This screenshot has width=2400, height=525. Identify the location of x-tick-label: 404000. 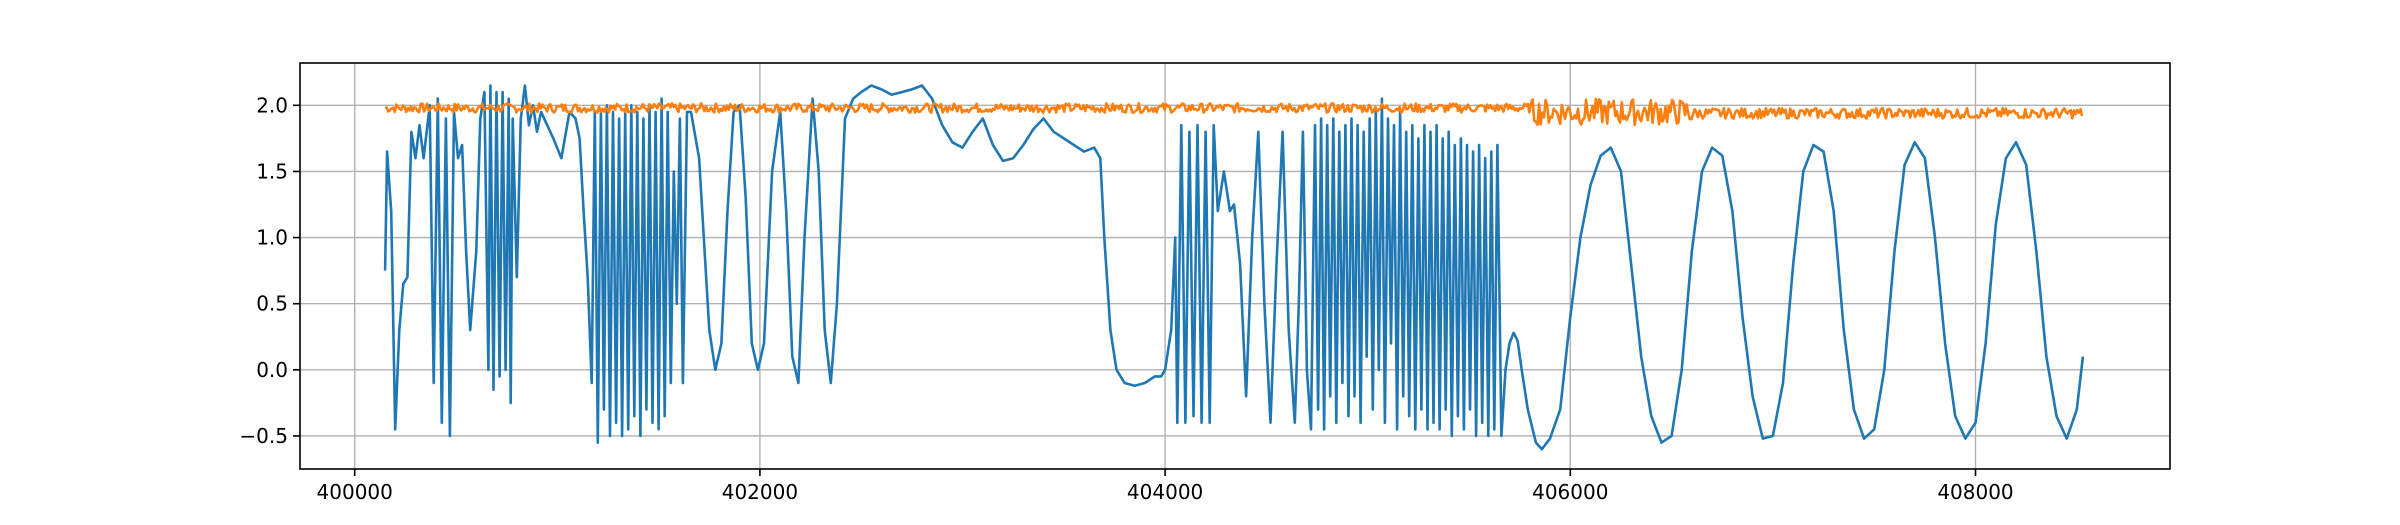
(1165, 492).